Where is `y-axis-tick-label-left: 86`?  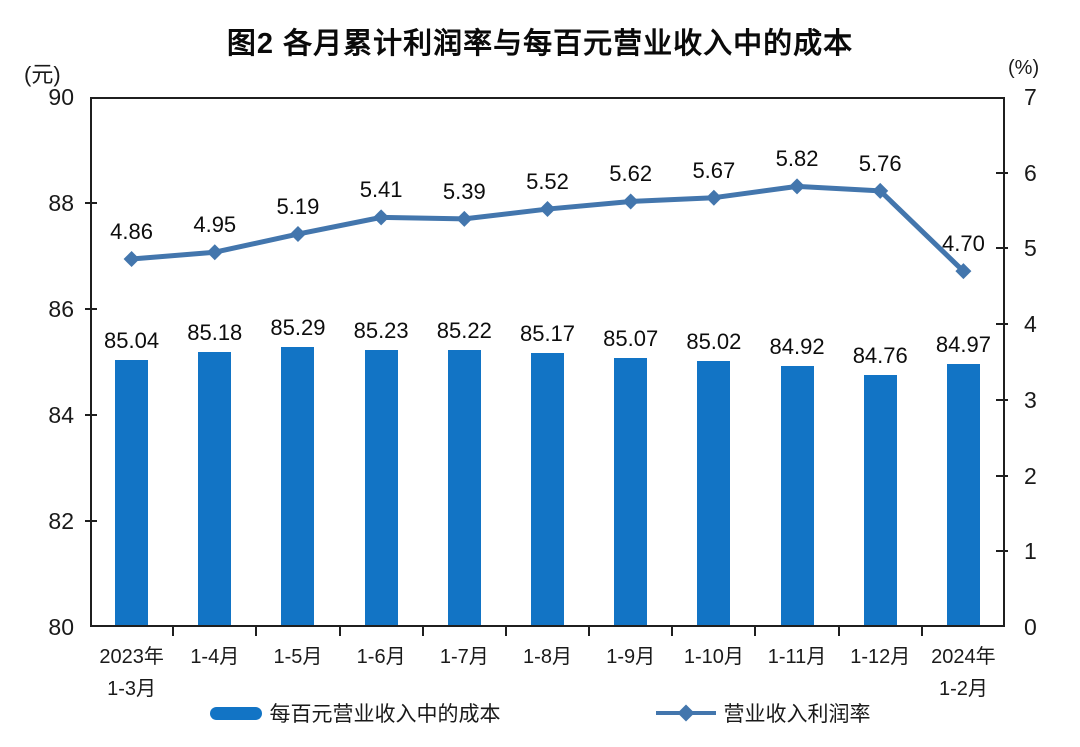 y-axis-tick-label-left: 86 is located at coordinates (61, 309).